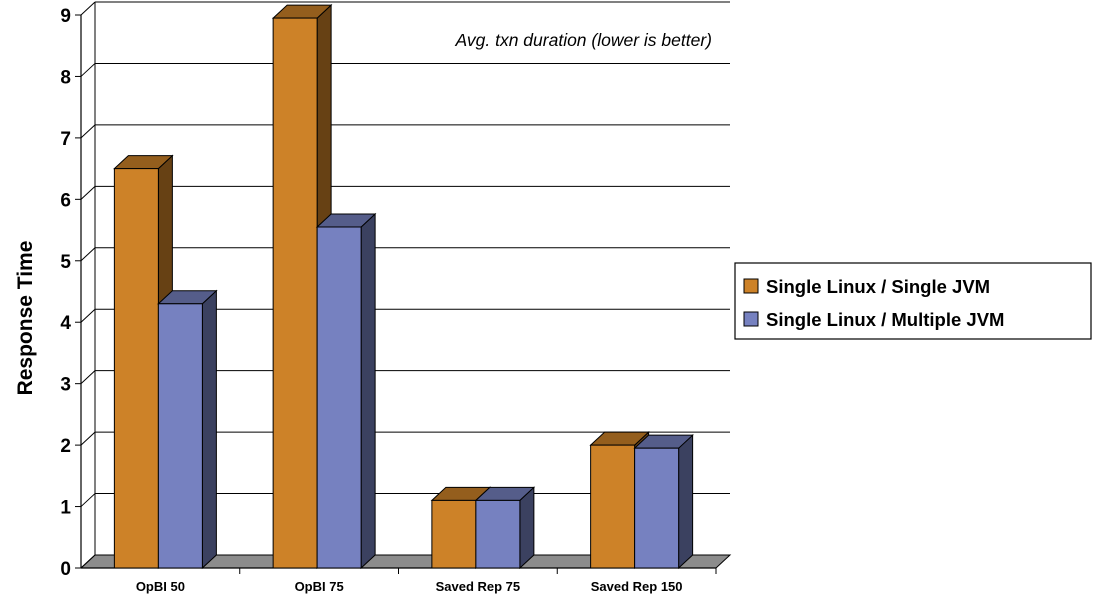 This screenshot has width=1095, height=599. Describe the element at coordinates (65, 293) in the screenshot. I see `y-tick-labels: 0 1 2 3 4 5 6 7 8 9` at that location.